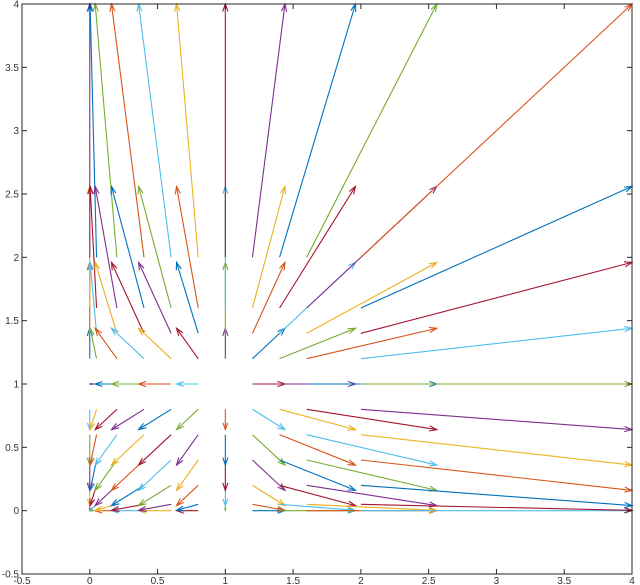 The image size is (640, 585). Describe the element at coordinates (226, 580) in the screenshot. I see `x-tick-label: 1` at that location.